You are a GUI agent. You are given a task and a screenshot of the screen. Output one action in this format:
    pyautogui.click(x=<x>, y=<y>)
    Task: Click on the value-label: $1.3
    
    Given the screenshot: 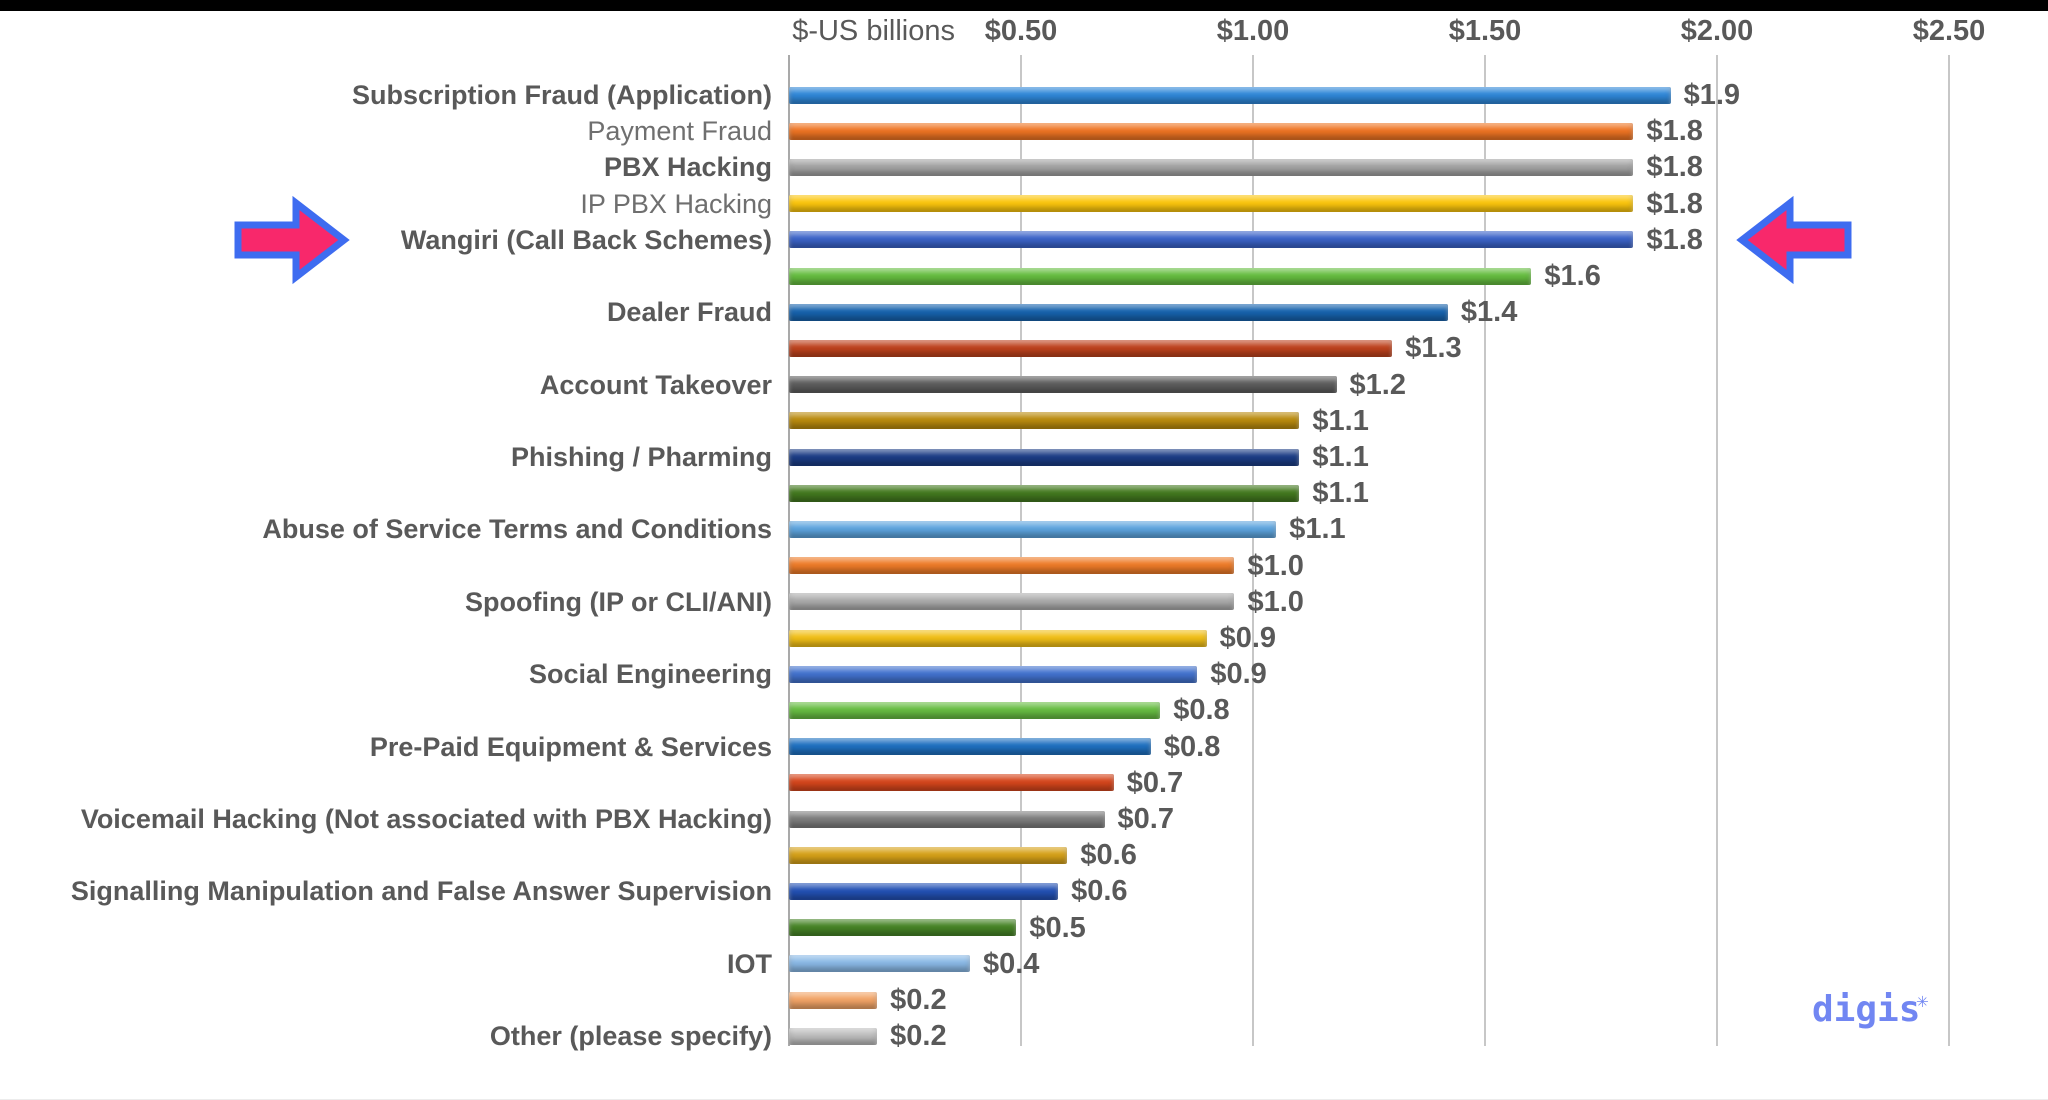 What is the action you would take?
    pyautogui.click(x=1433, y=348)
    